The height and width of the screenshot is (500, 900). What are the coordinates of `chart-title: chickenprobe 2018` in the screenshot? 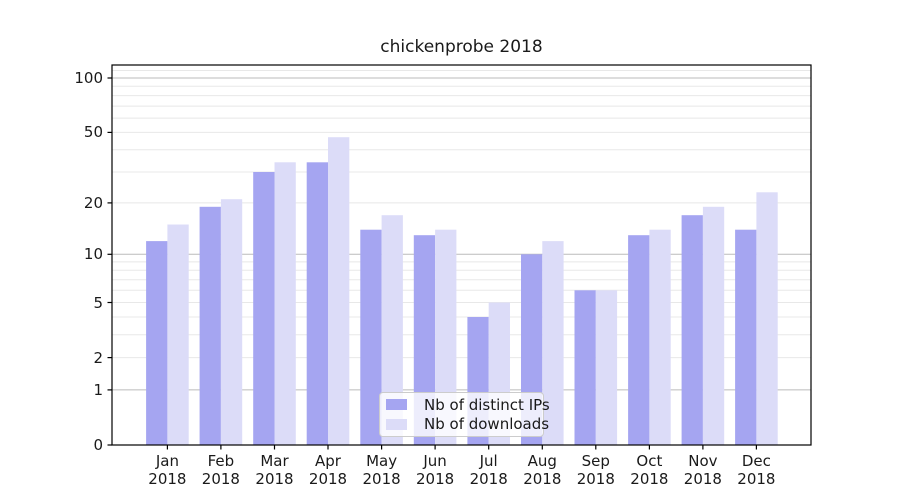 It's located at (461, 47).